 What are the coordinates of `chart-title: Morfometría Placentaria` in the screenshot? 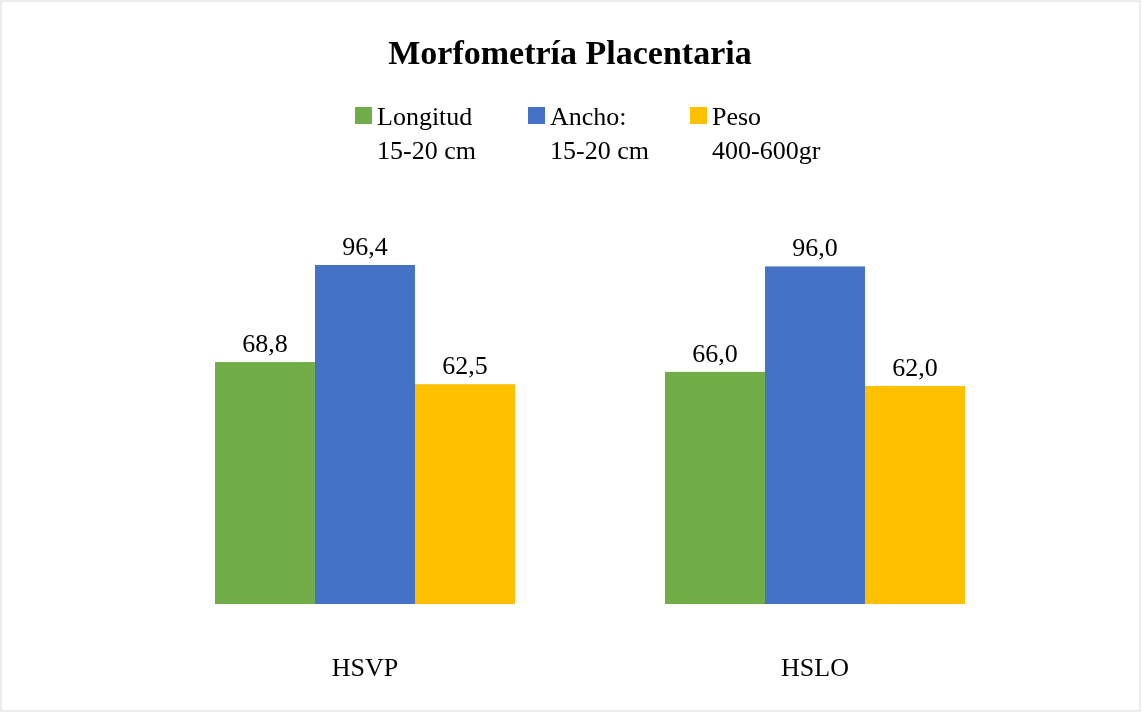 It's located at (570, 52).